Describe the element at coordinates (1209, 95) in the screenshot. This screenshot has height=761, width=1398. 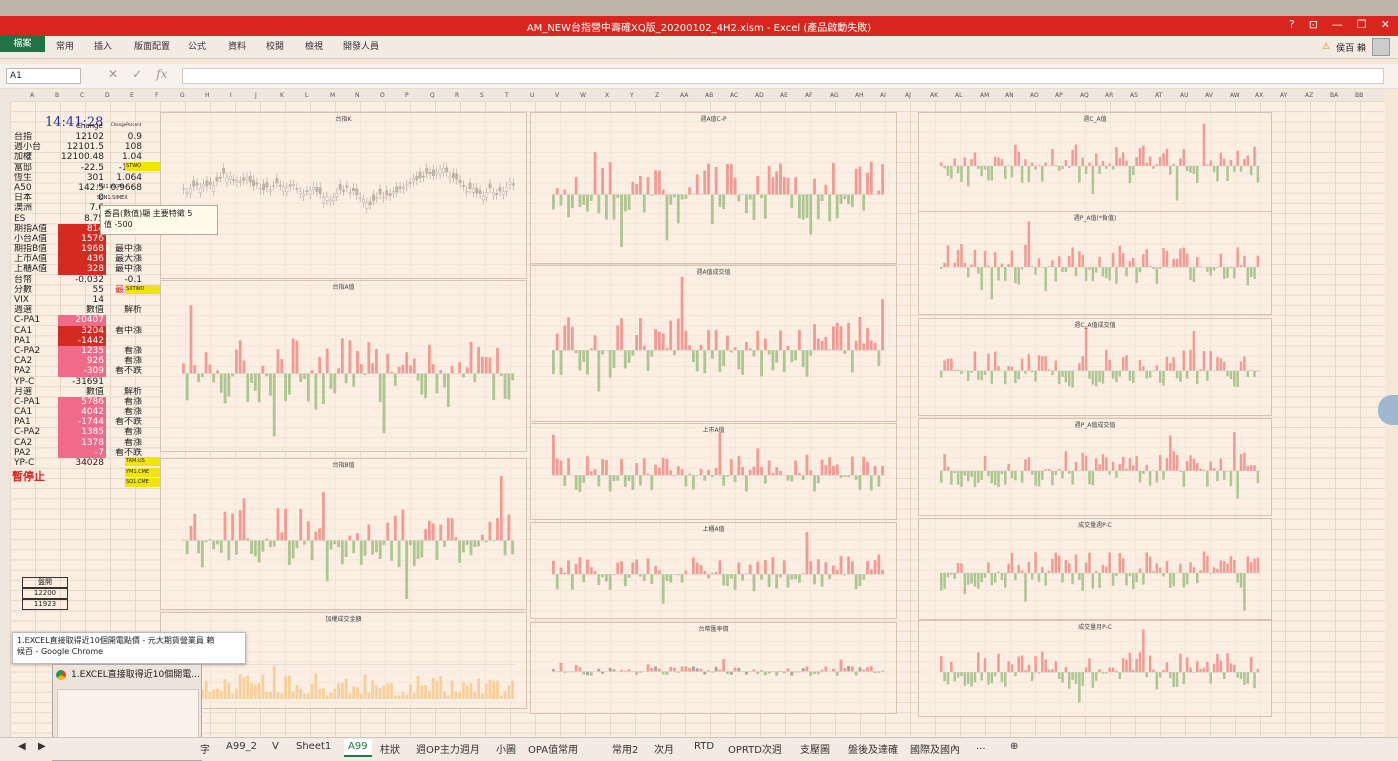
I see `column-header: AV` at that location.